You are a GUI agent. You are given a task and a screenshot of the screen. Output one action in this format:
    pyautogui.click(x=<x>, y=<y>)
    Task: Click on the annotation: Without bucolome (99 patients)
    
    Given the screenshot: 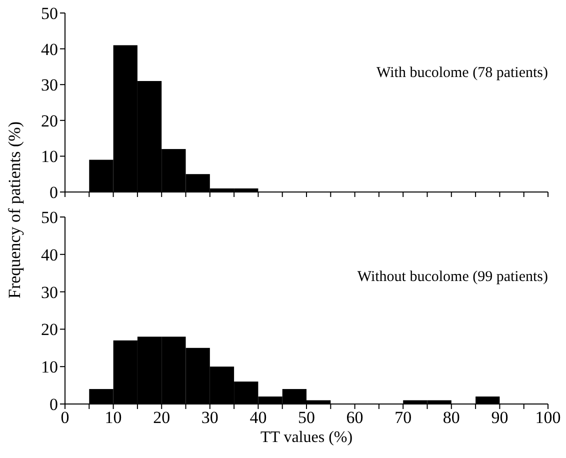 What is the action you would take?
    pyautogui.click(x=452, y=277)
    